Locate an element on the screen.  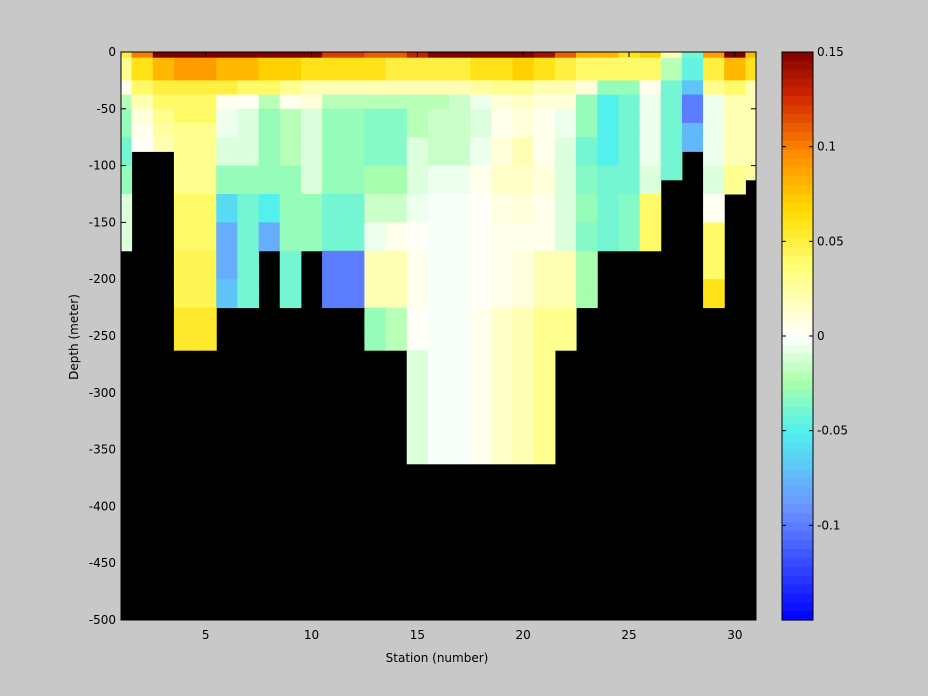
y-tick-label: 0 is located at coordinates (112, 52).